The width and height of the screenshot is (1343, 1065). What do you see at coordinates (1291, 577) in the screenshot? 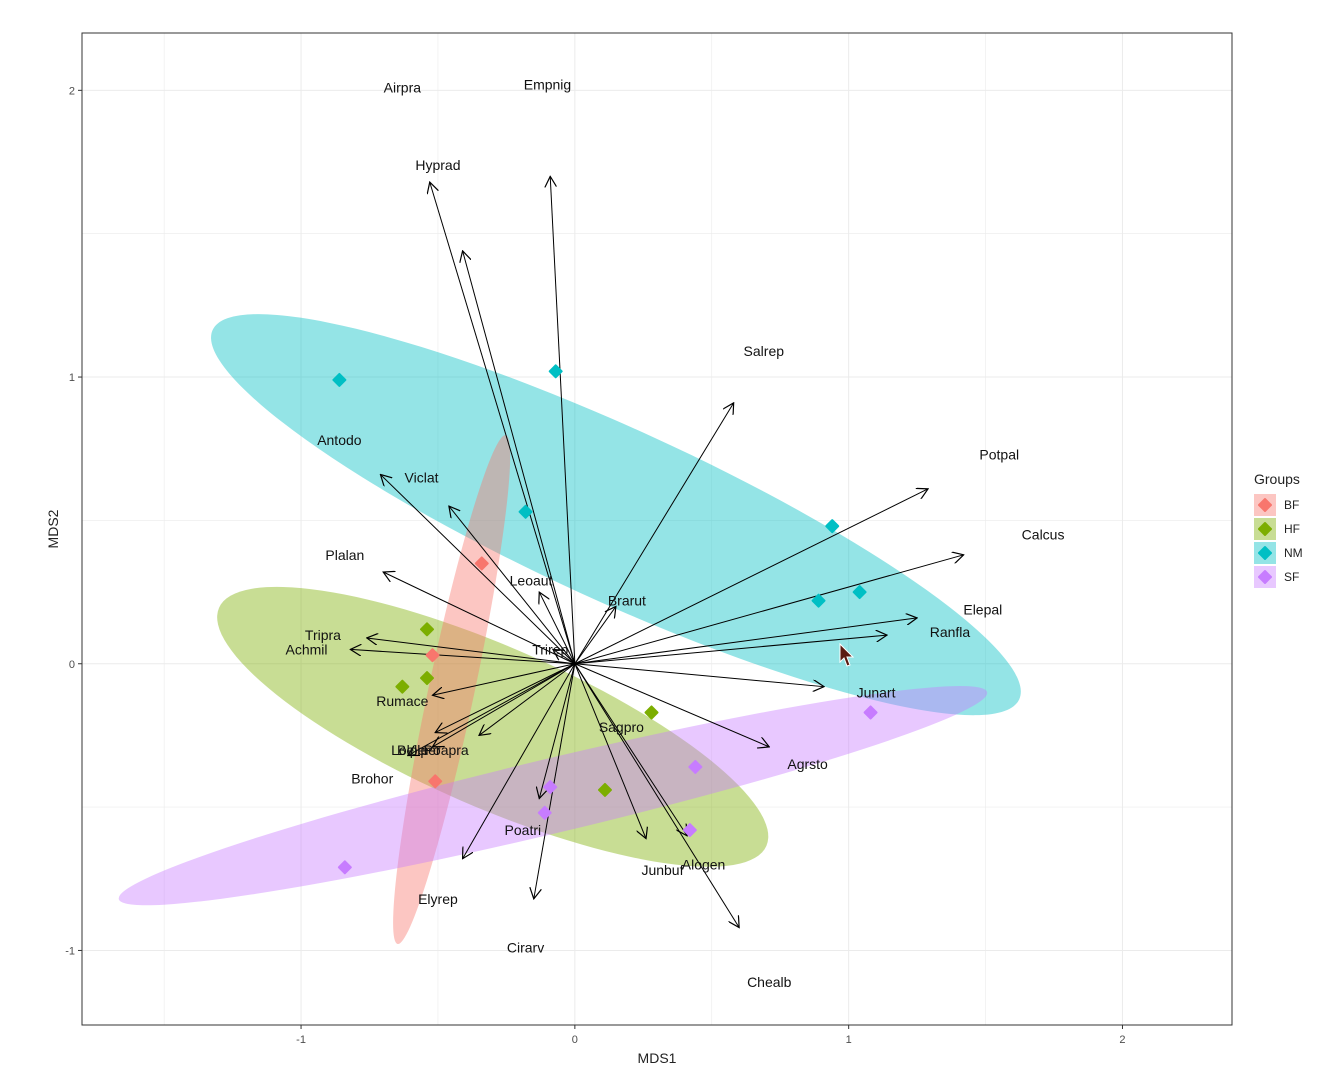
I see `legend-label-sf: SF` at bounding box center [1291, 577].